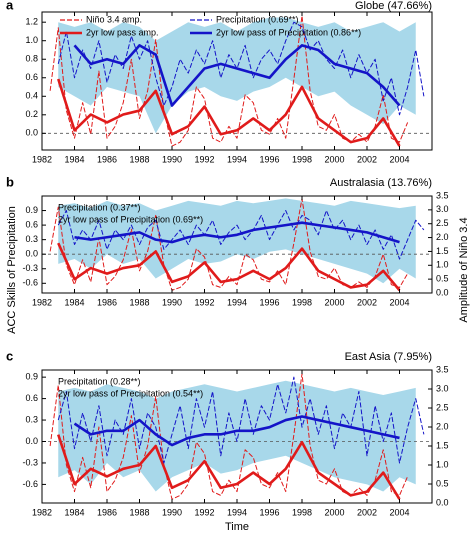  What do you see at coordinates (257, 19) in the screenshot?
I see `legend-label: Precipitation (0.69**)` at bounding box center [257, 19].